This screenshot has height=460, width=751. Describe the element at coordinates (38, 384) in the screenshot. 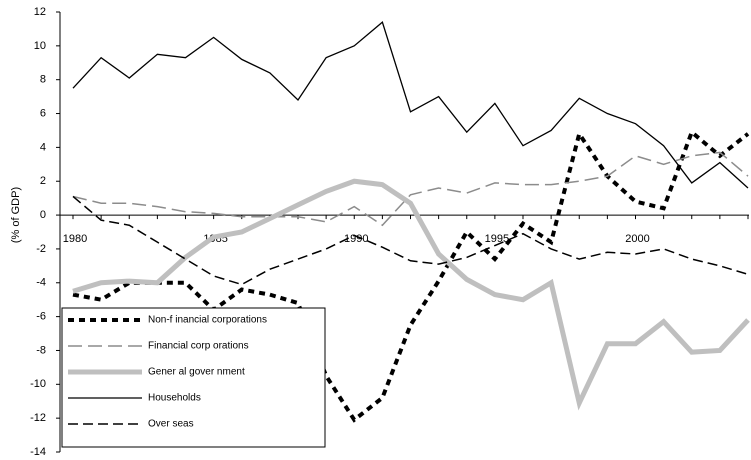

I see `y-tick-label: -10` at that location.